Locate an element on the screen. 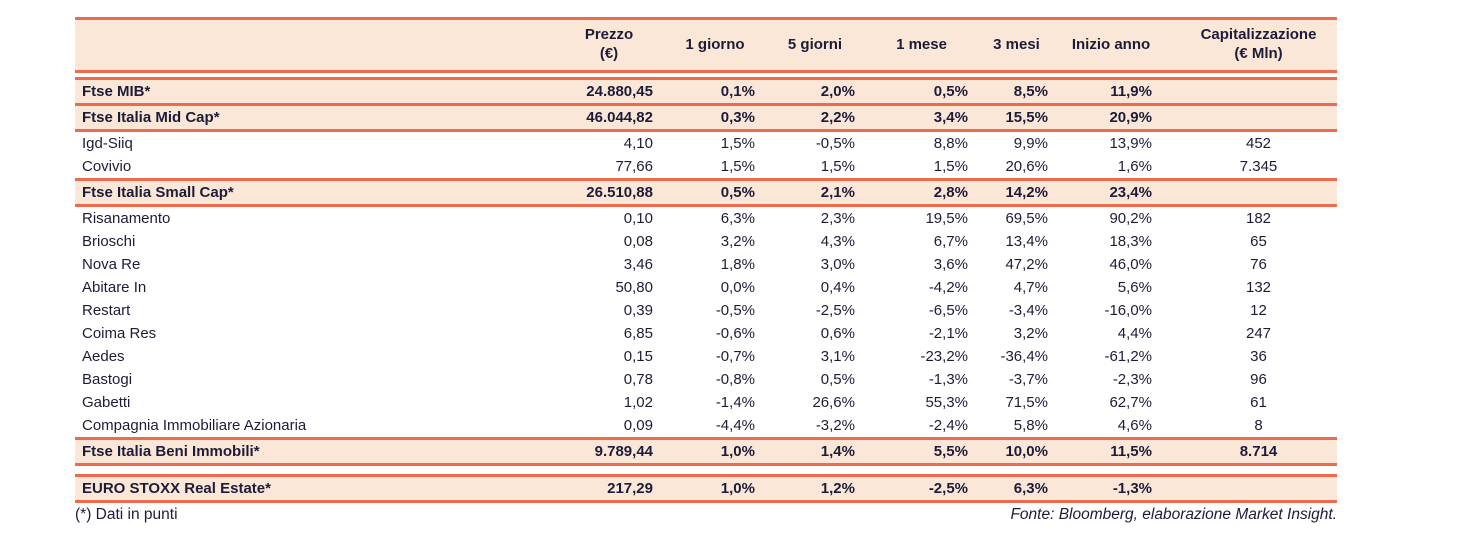 The height and width of the screenshot is (542, 1473). cell: 0,09 is located at coordinates (638, 425).